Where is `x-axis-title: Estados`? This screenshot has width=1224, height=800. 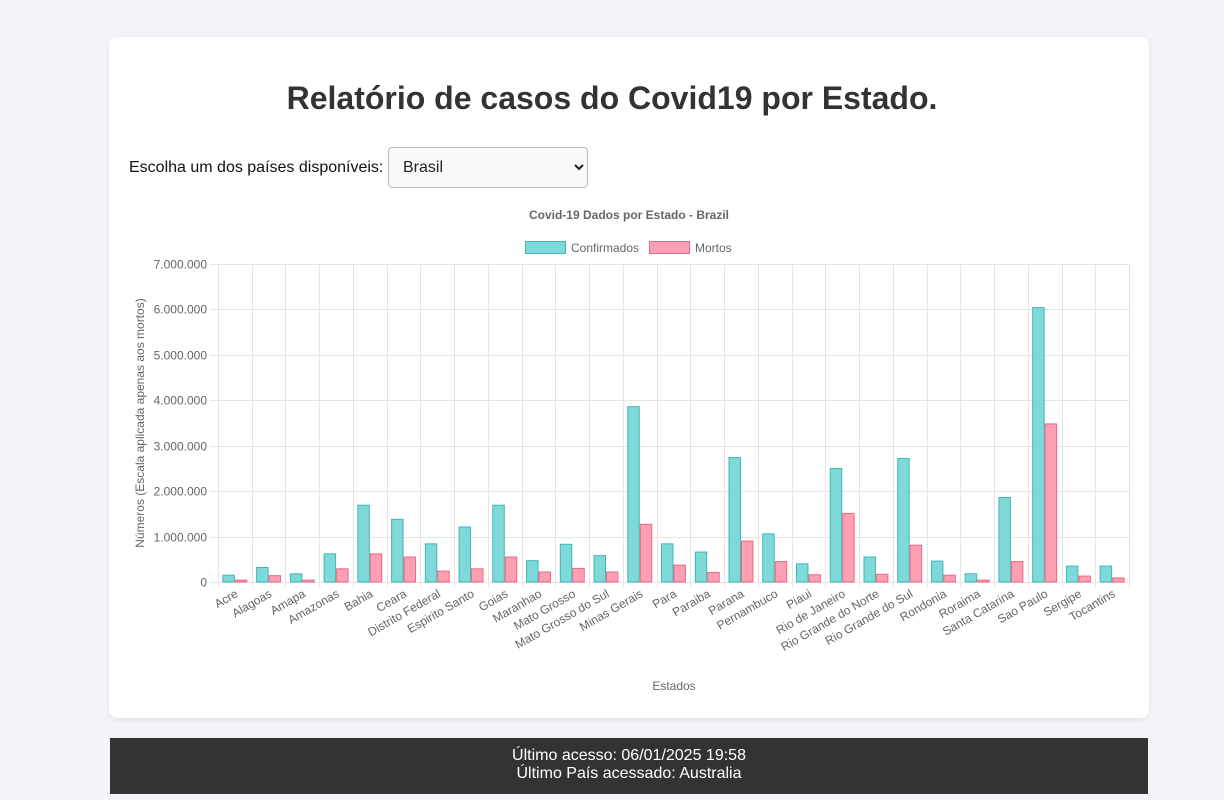
x-axis-title: Estados is located at coordinates (673, 686).